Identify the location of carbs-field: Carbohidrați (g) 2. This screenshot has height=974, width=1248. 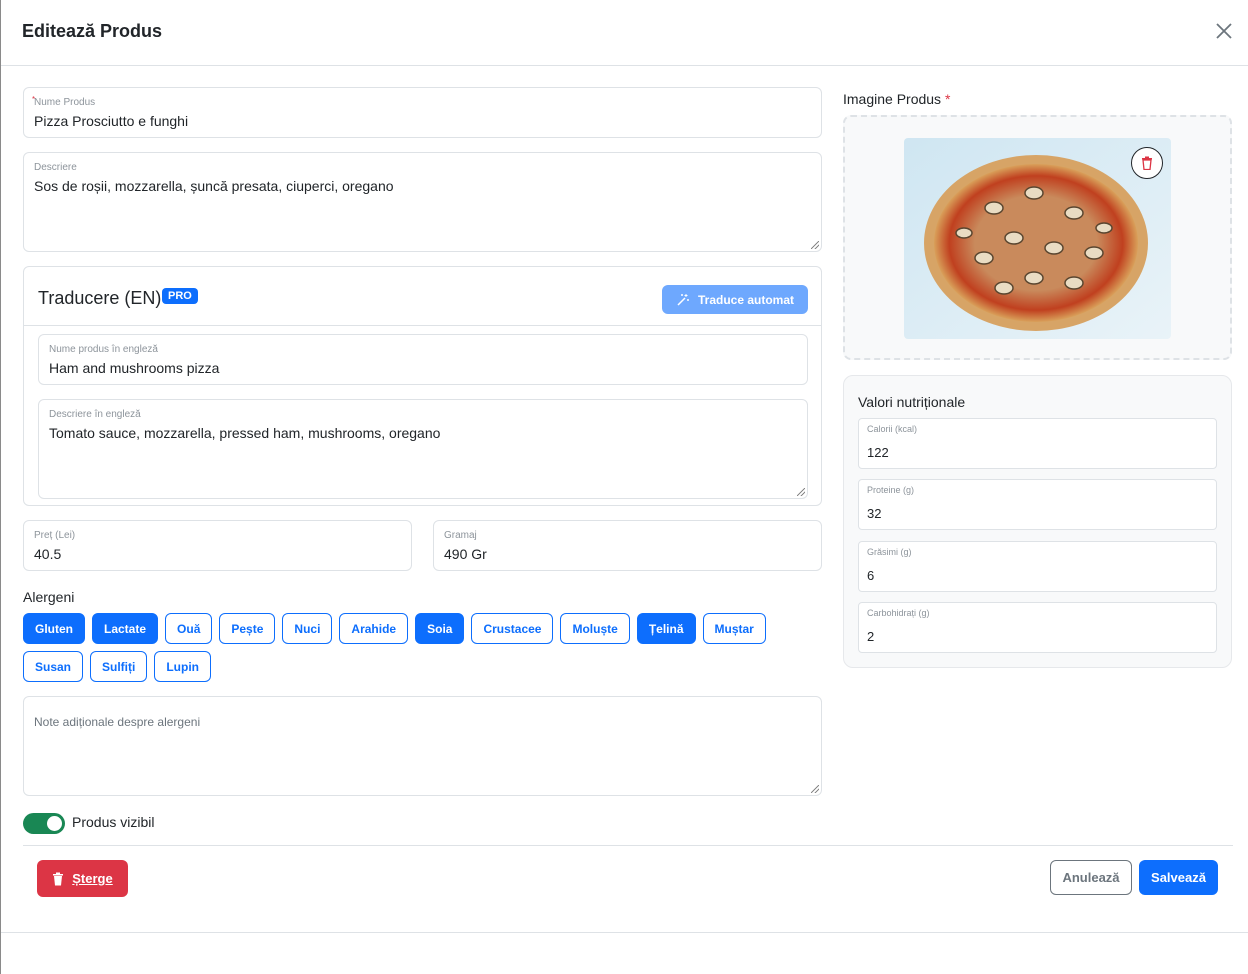
(1037, 627).